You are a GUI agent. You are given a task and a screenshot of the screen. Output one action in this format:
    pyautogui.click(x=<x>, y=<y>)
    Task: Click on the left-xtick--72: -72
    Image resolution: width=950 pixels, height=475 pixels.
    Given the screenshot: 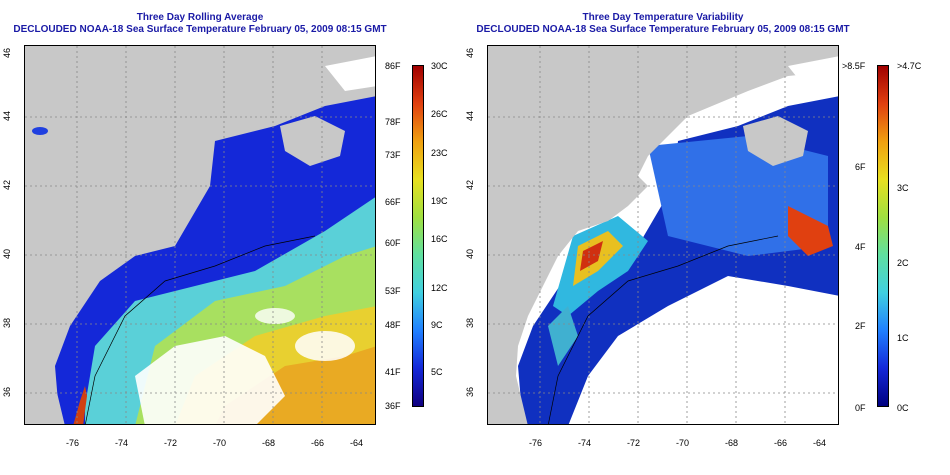 What is the action you would take?
    pyautogui.click(x=171, y=443)
    